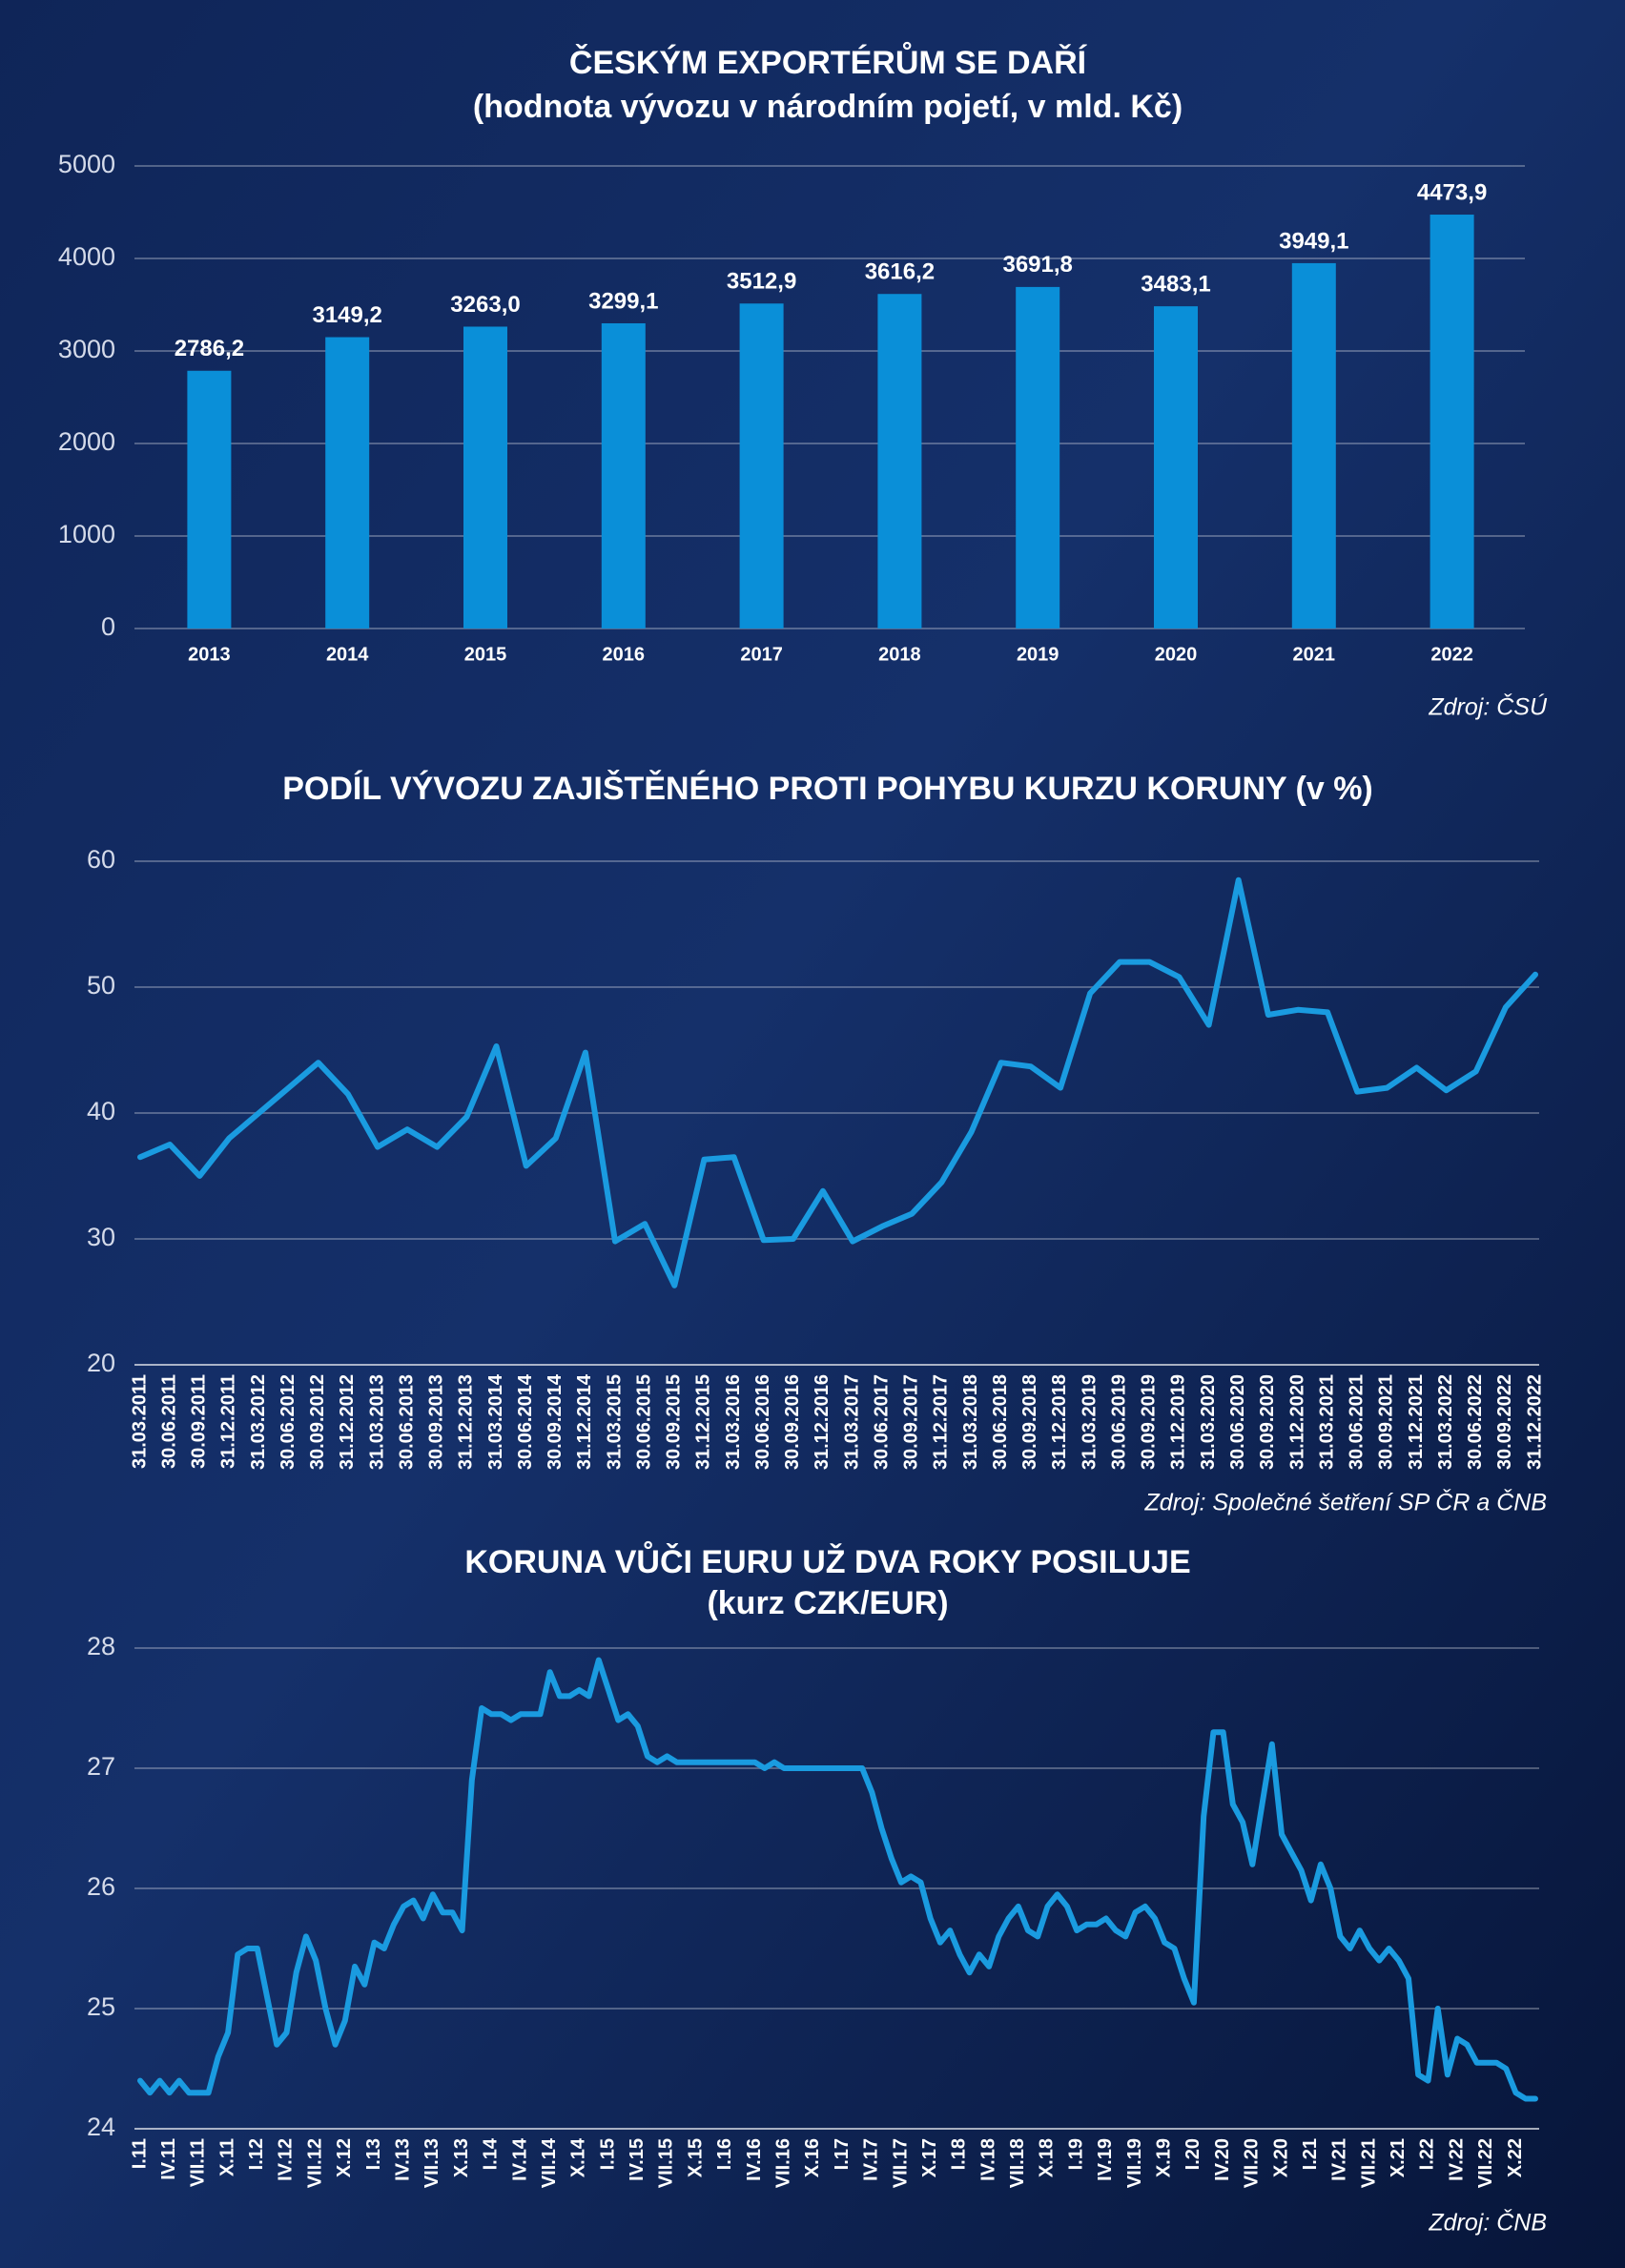 The height and width of the screenshot is (2268, 1625). I want to click on x-tick-label: 31.12.2021, so click(1416, 1422).